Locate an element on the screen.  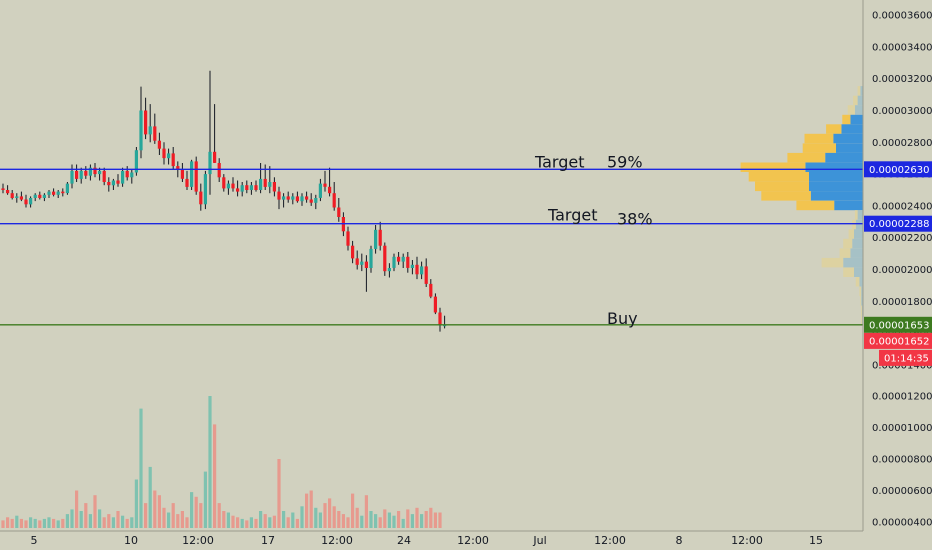
buy-price-tag-box is located at coordinates (898, 324).